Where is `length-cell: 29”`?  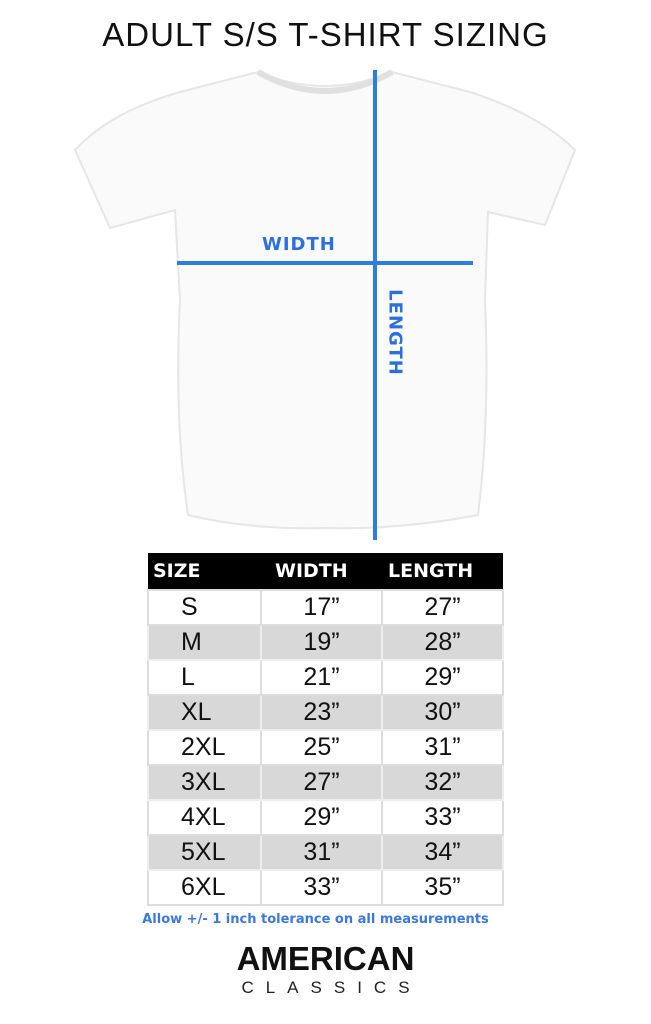
length-cell: 29” is located at coordinates (442, 677).